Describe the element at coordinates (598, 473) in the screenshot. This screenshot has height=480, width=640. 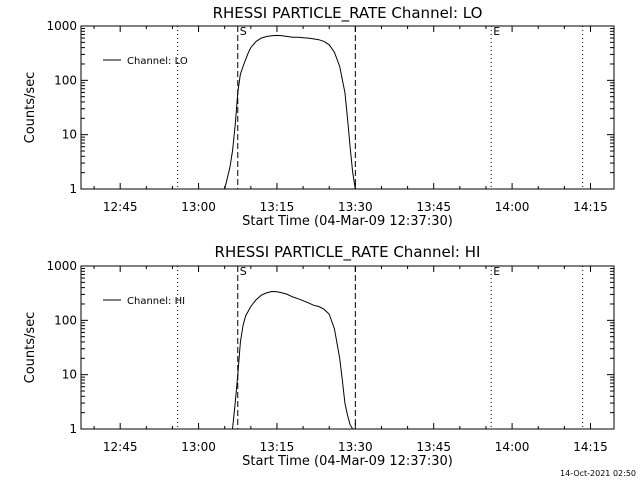
I see `timestamp-label: 14-Oct-2021 02:50` at that location.